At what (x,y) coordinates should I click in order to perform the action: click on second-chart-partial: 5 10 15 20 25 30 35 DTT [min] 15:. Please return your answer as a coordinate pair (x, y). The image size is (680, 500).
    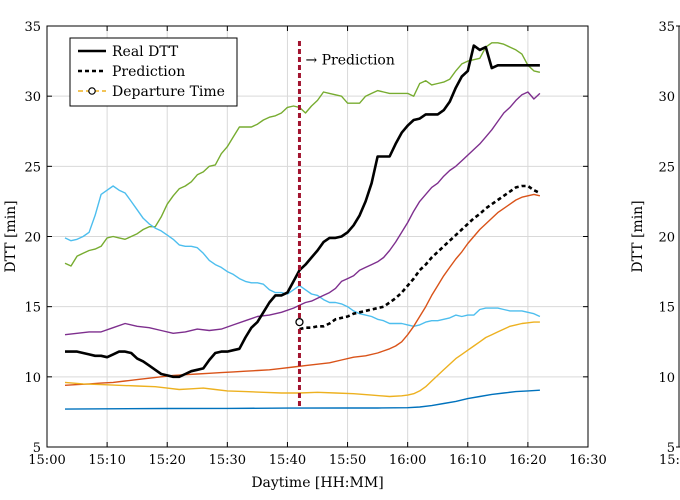
    Looking at the image, I should click on (655, 244).